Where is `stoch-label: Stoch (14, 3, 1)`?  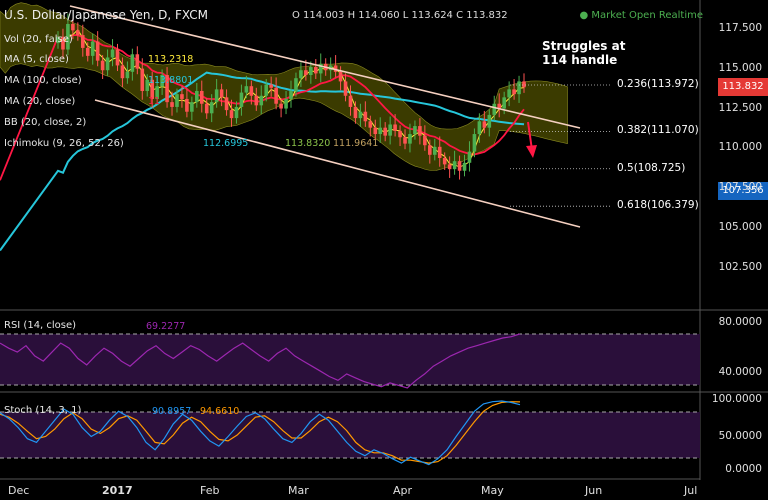
stoch-label: Stoch (14, 3, 1) is located at coordinates (43, 410).